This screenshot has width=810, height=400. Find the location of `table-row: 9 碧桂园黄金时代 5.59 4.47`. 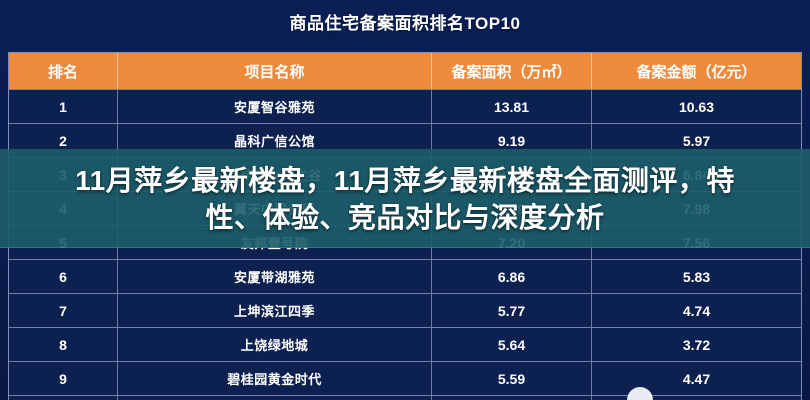

table-row: 9 碧桂园黄金时代 5.59 4.47 is located at coordinates (405, 378).